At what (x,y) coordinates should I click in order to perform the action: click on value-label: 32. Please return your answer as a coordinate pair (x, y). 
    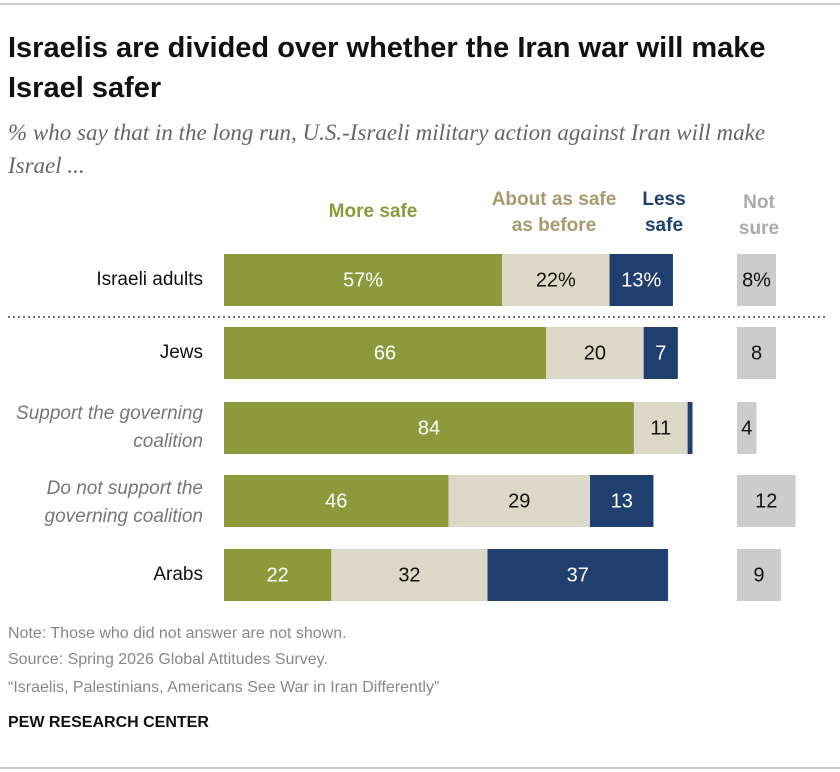
    Looking at the image, I should click on (409, 575).